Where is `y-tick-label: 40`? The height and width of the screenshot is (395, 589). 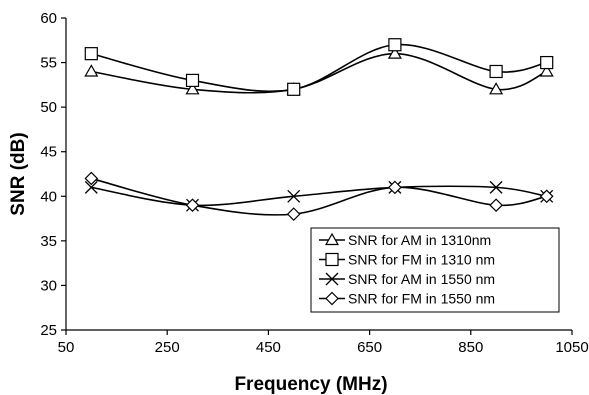
y-tick-label: 40 is located at coordinates (48, 196).